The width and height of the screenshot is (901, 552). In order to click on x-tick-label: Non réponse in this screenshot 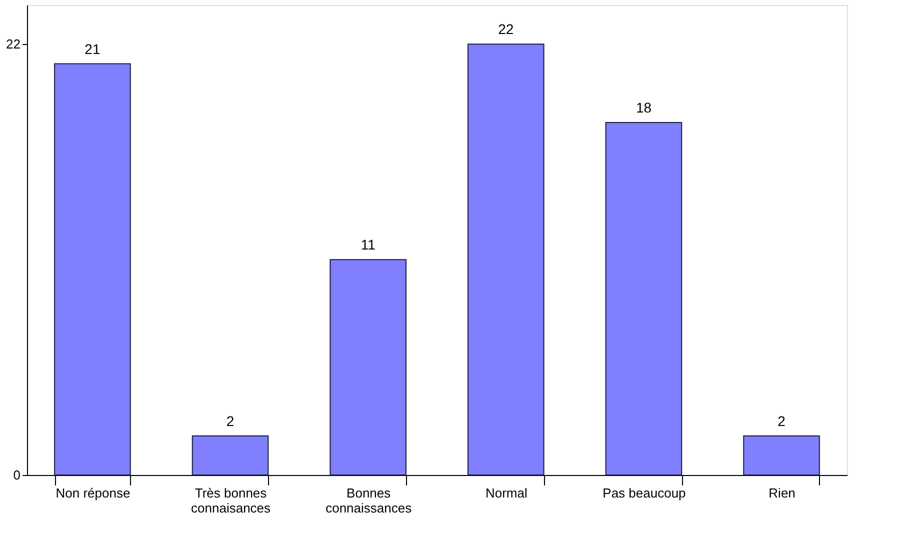, I will do `click(93, 493)`.